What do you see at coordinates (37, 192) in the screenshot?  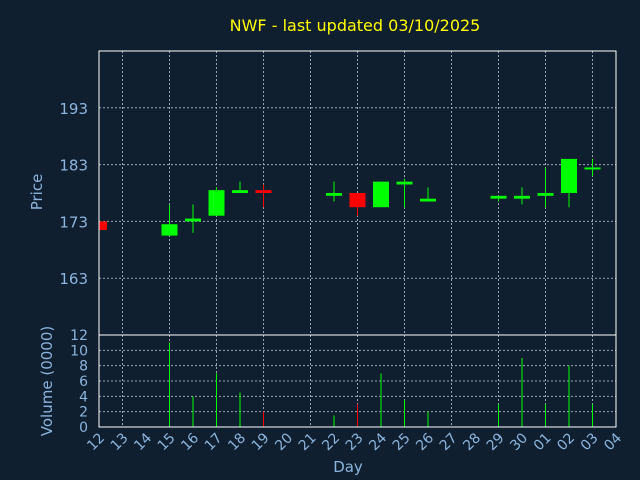 I see `price-axis-label: Price` at bounding box center [37, 192].